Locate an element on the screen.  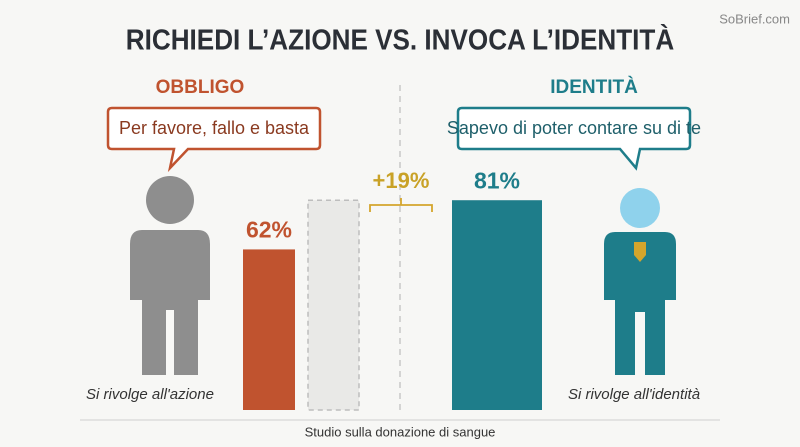
caption: Studio sulla donazione di sangue is located at coordinates (400, 431).